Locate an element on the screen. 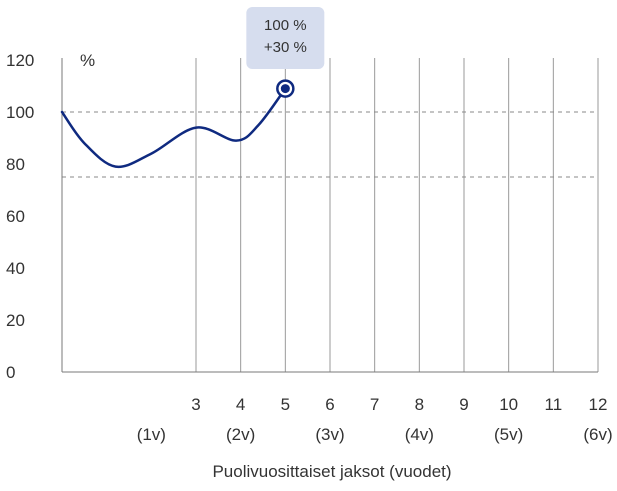 This screenshot has width=617, height=491. callout-text: 100 % is located at coordinates (285, 25).